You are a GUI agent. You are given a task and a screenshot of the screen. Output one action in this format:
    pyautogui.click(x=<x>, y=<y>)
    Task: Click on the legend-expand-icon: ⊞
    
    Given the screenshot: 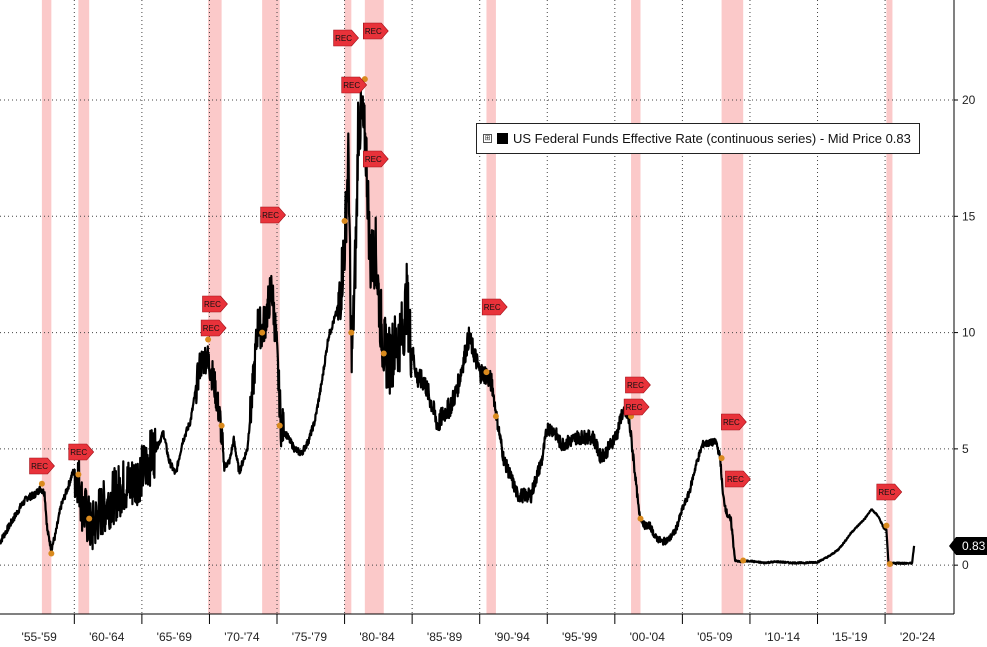 What is the action you would take?
    pyautogui.click(x=487, y=138)
    